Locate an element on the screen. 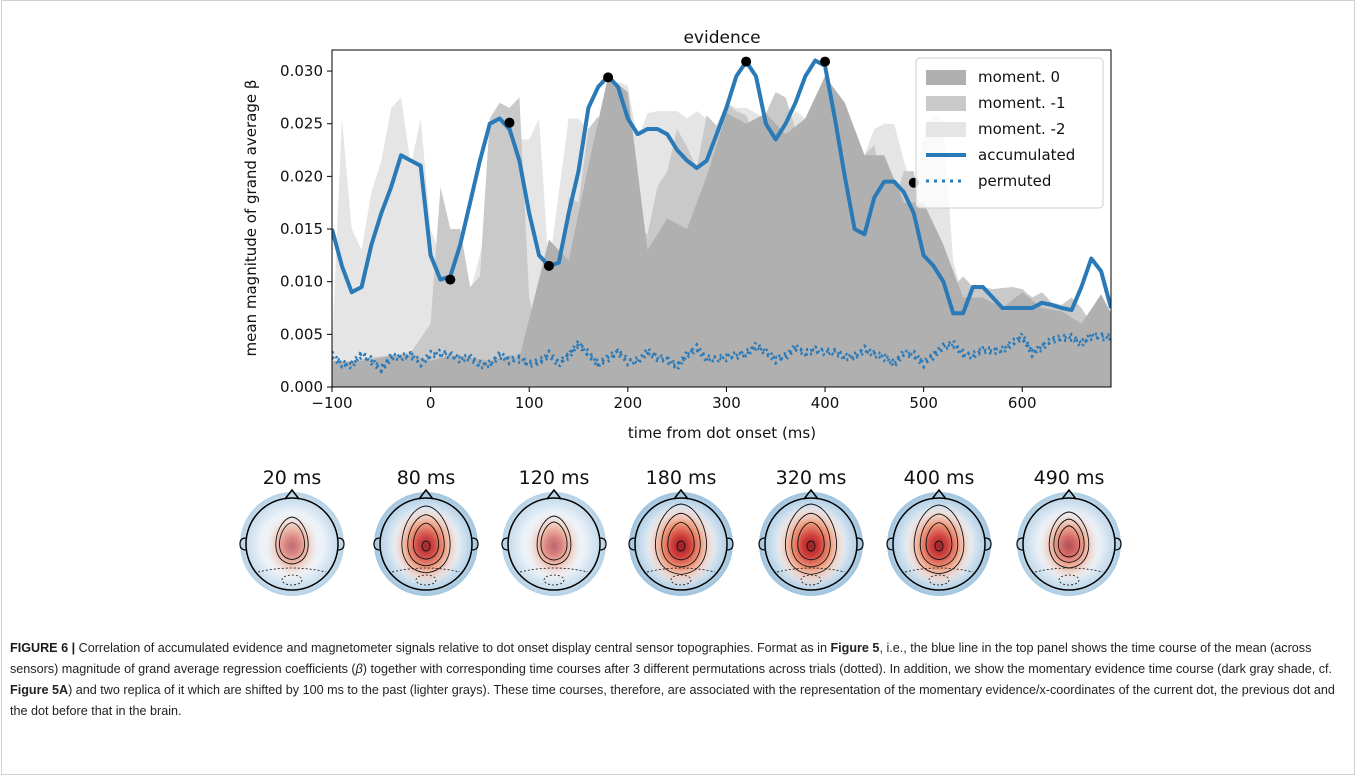 This screenshot has height=777, width=1358. legend-label-2: moment. -2 is located at coordinates (1022, 129).